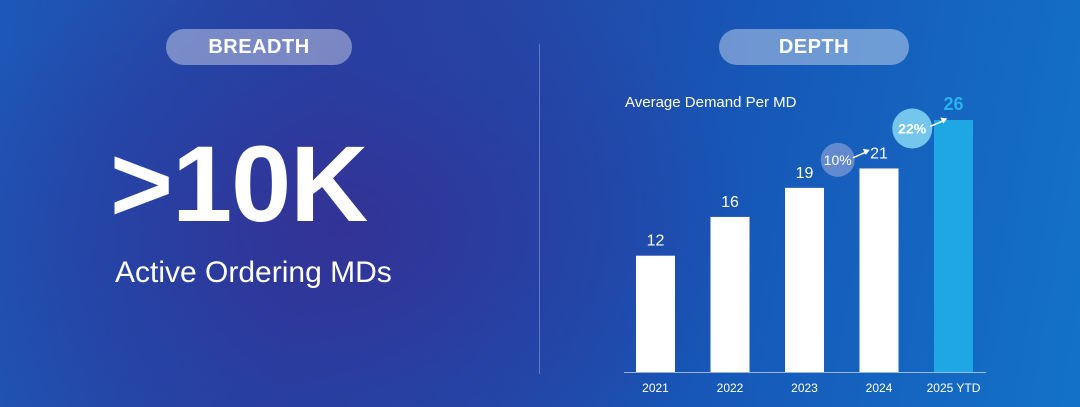  I want to click on bar-2025-ytd, so click(953, 246).